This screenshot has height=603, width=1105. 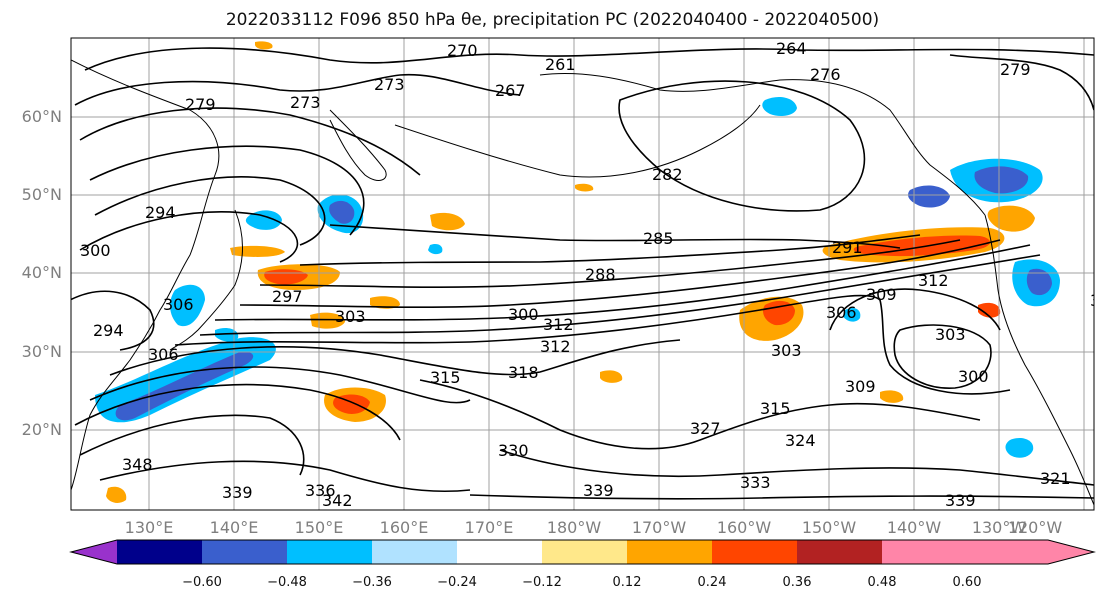 What do you see at coordinates (206, 280) in the screenshot?
I see `coast-japan` at bounding box center [206, 280].